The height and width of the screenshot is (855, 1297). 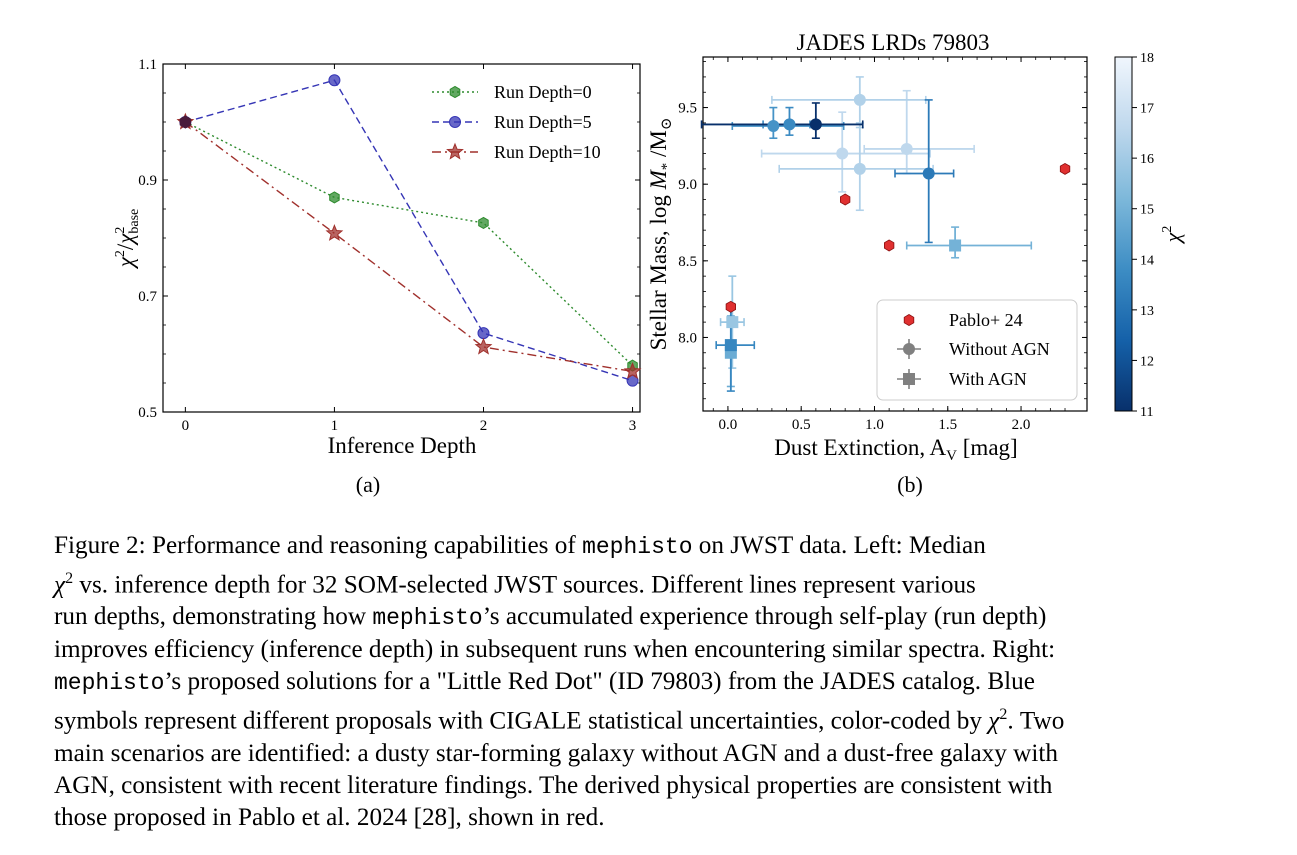 What do you see at coordinates (1147, 109) in the screenshot?
I see `colorbar-tick-label: 17` at bounding box center [1147, 109].